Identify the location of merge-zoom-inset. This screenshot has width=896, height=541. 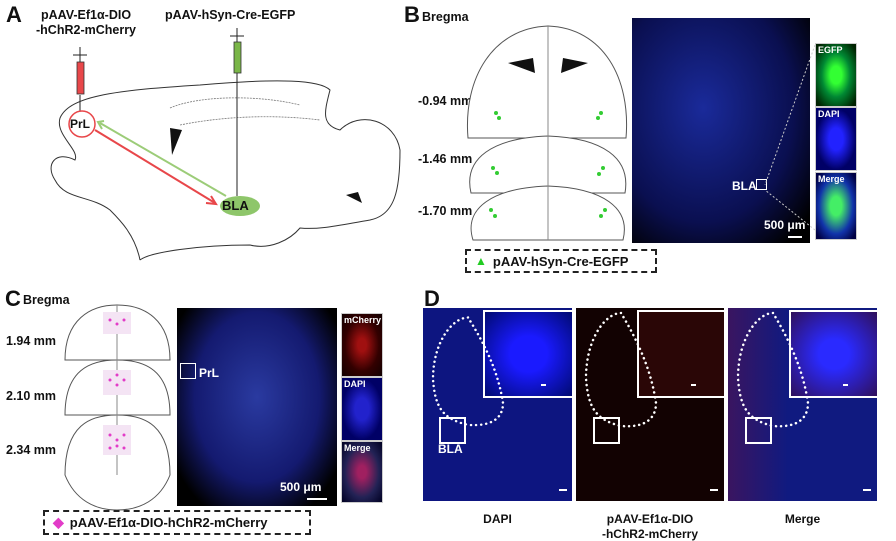
(834, 354).